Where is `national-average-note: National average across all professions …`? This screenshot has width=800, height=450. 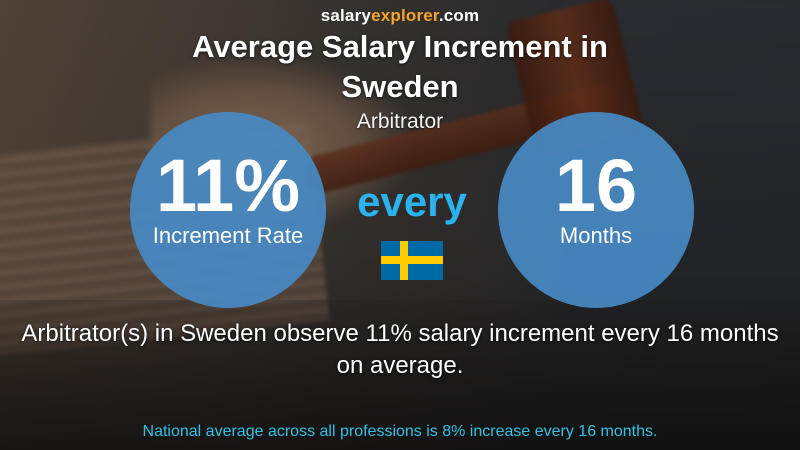
national-average-note: National average across all professions … is located at coordinates (400, 431).